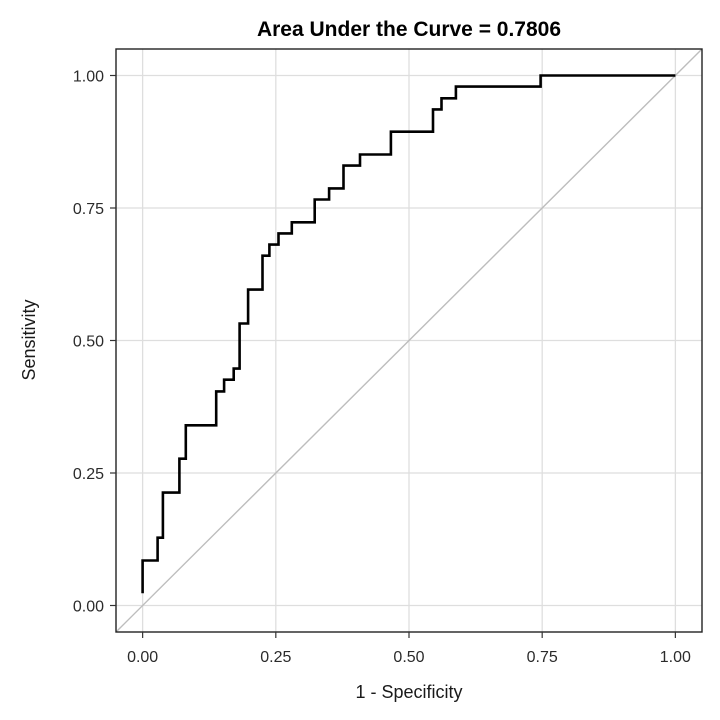 Image resolution: width=720 pixels, height=720 pixels. I want to click on y-tick-label: 0.25, so click(88, 474).